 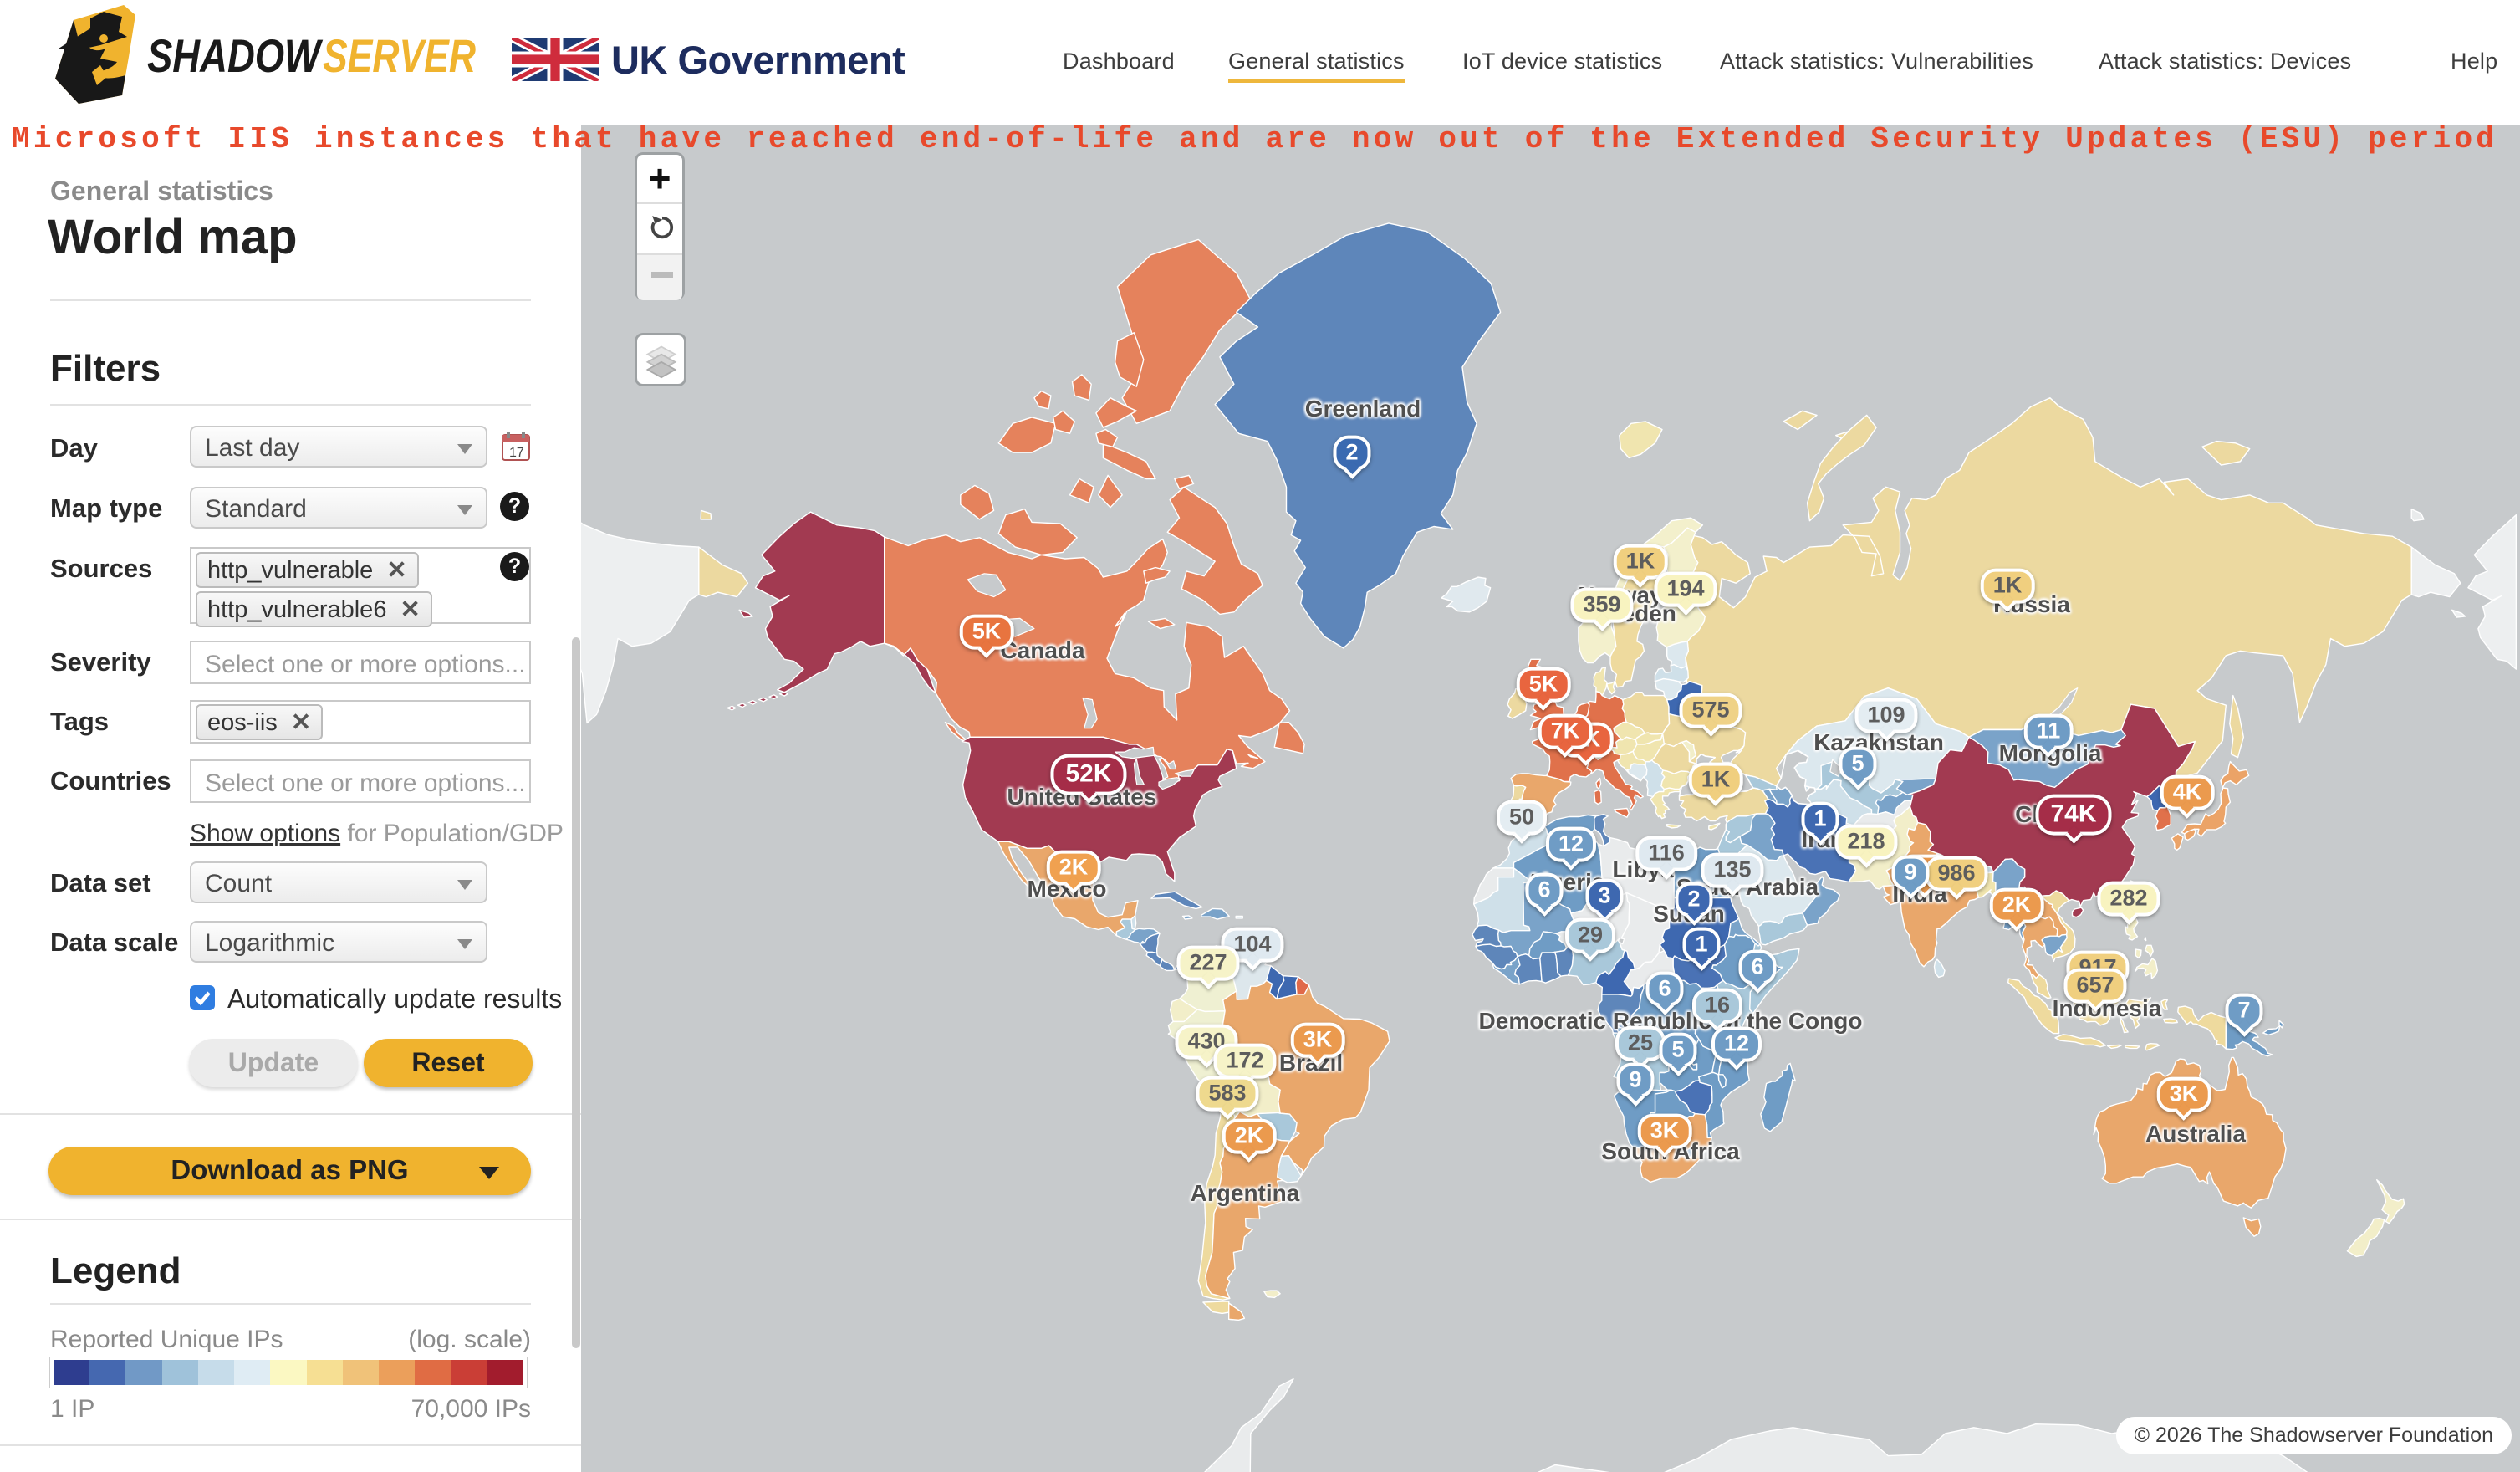 I want to click on svg-text: SHADOW, so click(x=235, y=55).